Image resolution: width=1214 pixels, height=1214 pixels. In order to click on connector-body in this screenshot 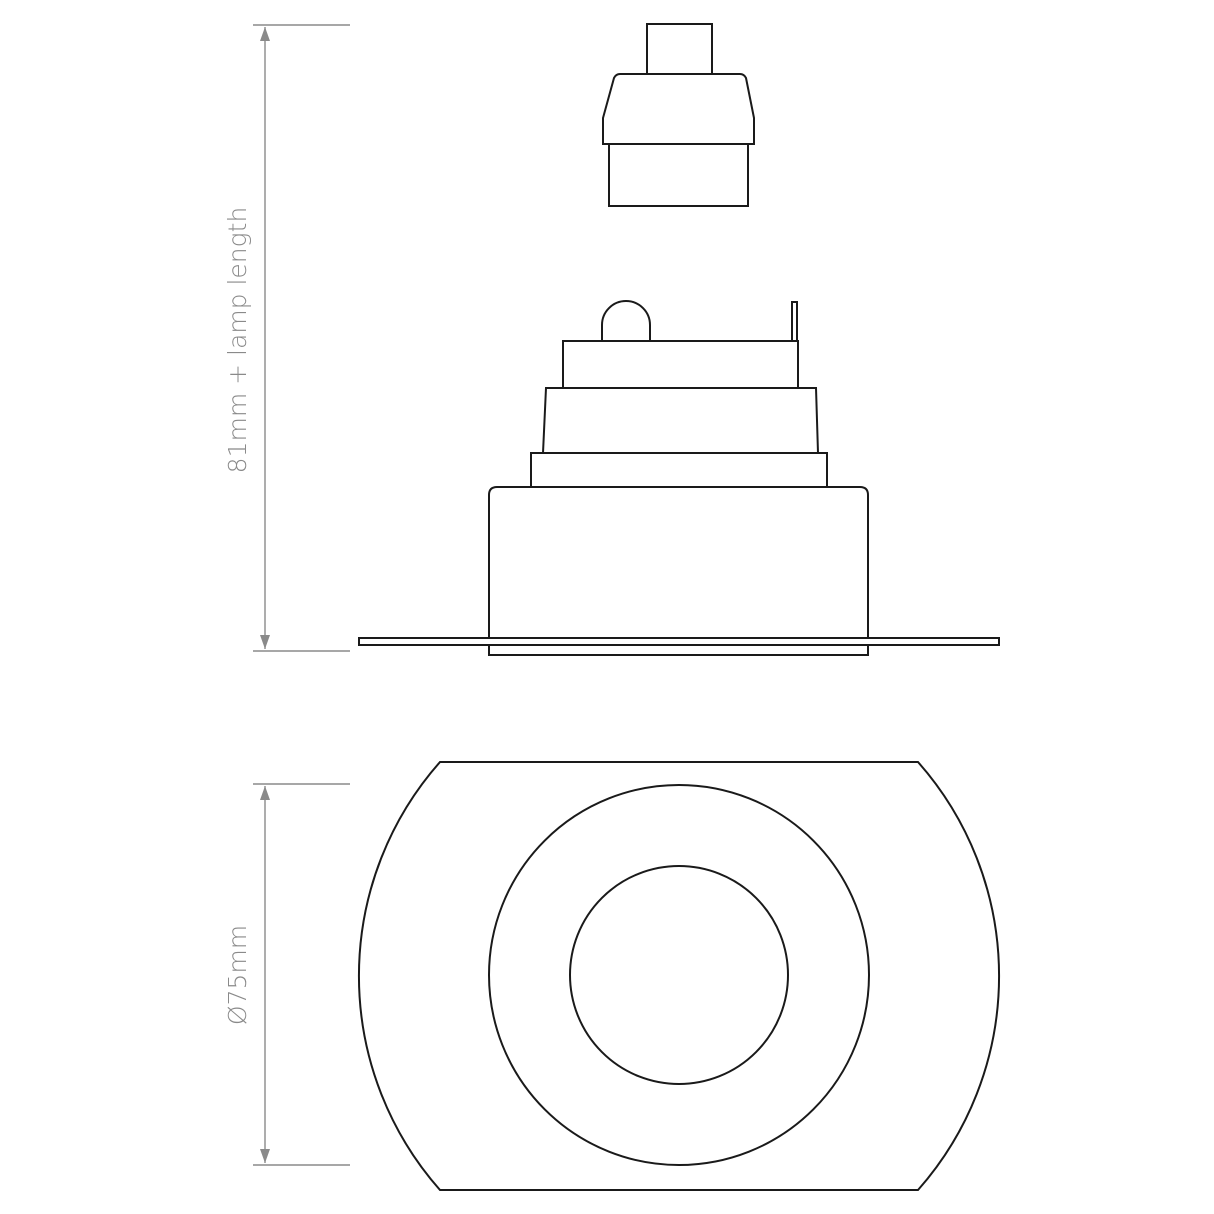, I will do `click(678, 109)`.